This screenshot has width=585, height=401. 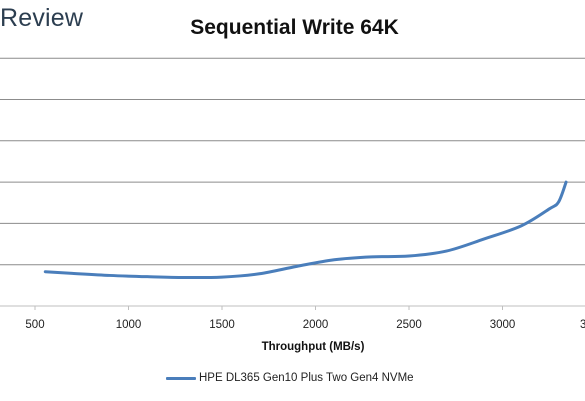 What do you see at coordinates (42, 18) in the screenshot?
I see `brand-logo-text: Review` at bounding box center [42, 18].